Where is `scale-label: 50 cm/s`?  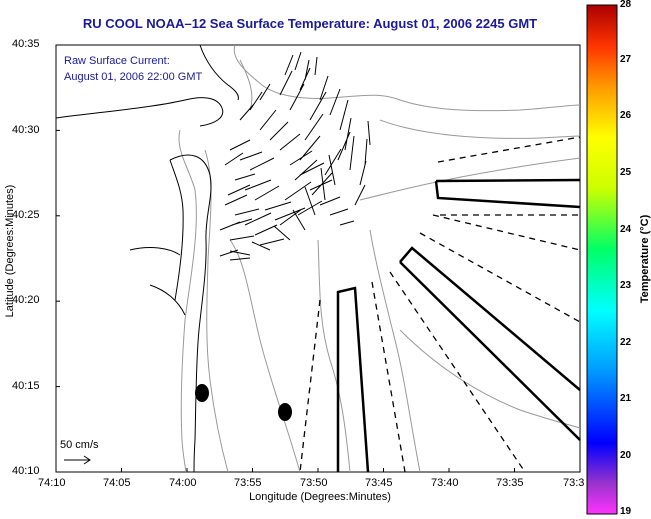
scale-label: 50 cm/s is located at coordinates (79, 445).